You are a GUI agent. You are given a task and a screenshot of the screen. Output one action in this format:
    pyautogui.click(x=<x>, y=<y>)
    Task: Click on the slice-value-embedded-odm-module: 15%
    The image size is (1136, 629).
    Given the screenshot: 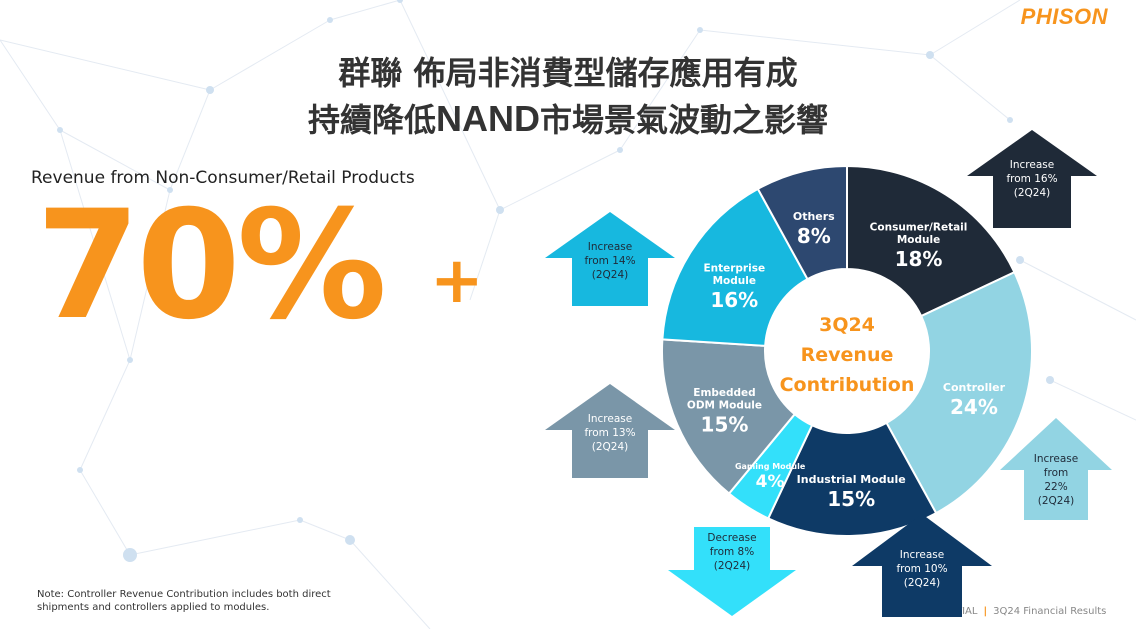 What is the action you would take?
    pyautogui.click(x=725, y=425)
    